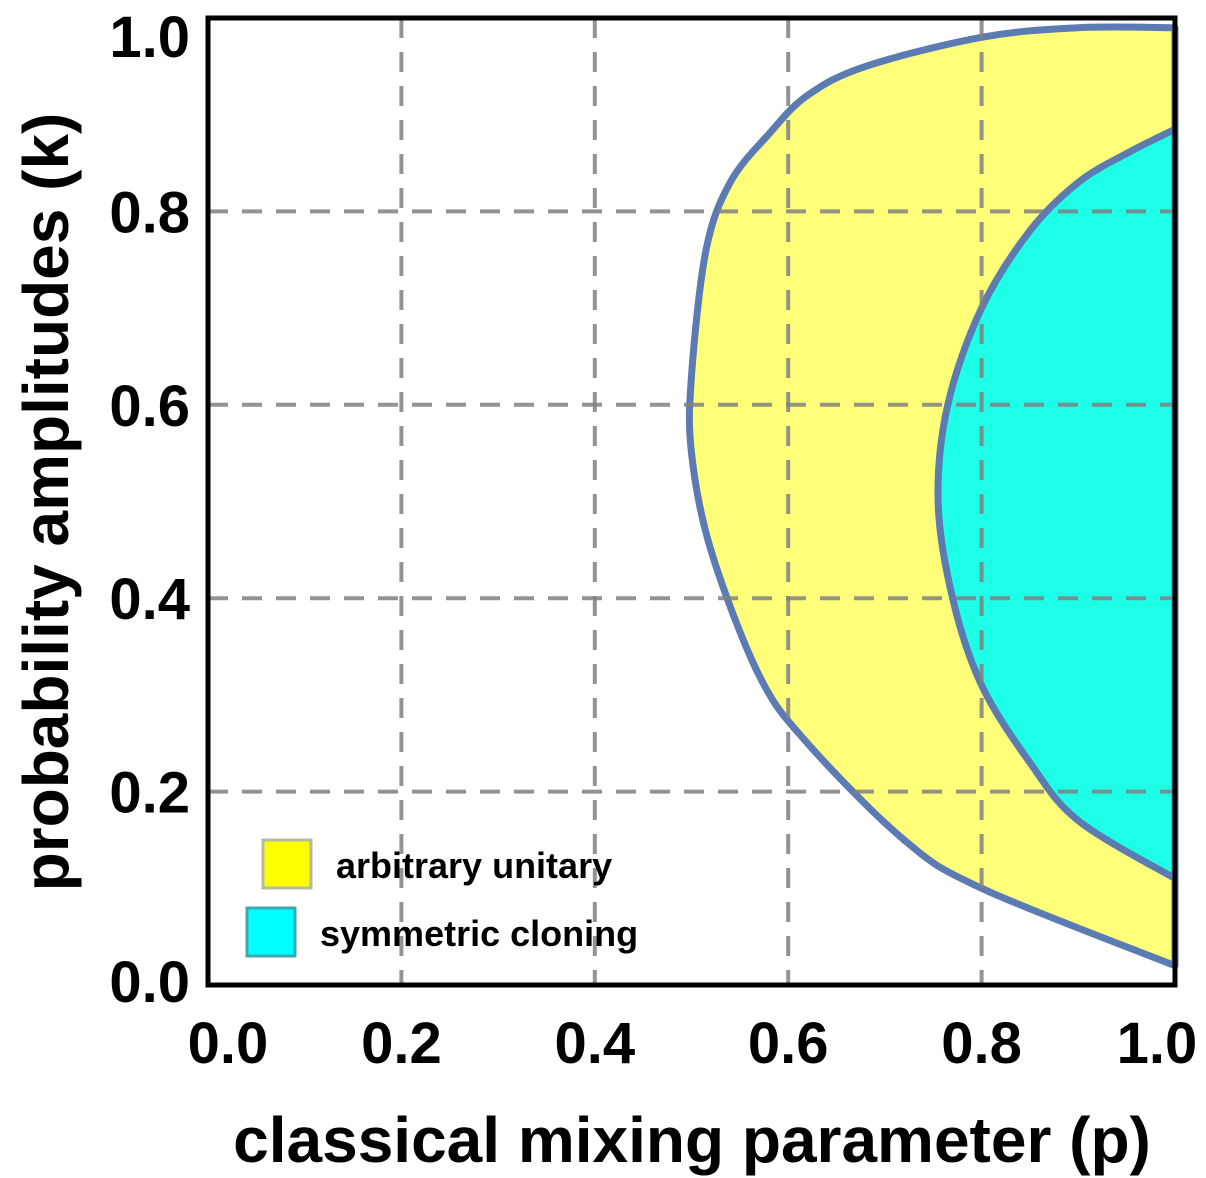 This screenshot has height=1178, width=1206. I want to click on y-tick-label: 1.0, so click(149, 37).